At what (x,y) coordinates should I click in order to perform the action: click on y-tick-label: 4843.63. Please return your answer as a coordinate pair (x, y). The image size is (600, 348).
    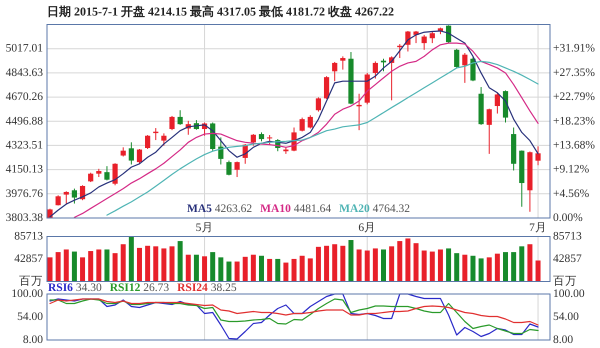
    Looking at the image, I should click on (25, 72).